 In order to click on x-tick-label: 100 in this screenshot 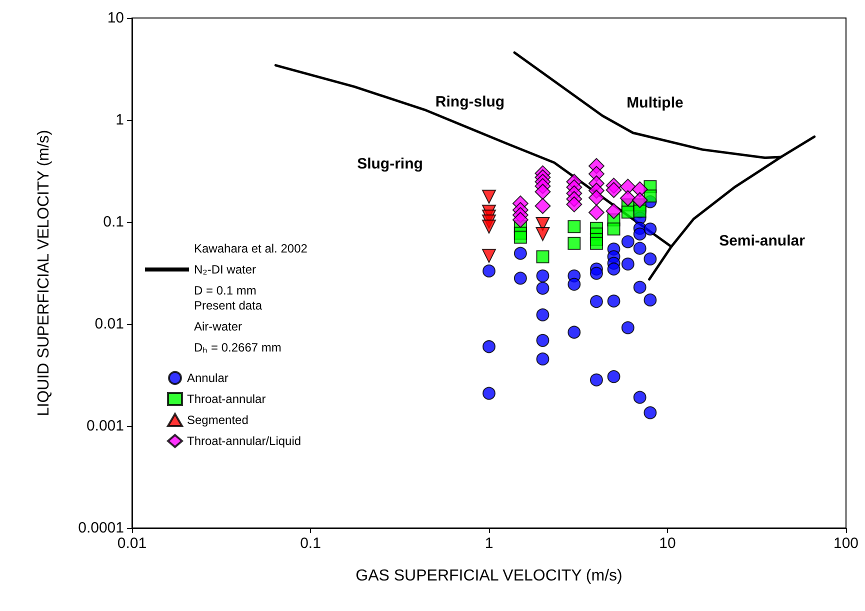, I will do `click(846, 543)`.